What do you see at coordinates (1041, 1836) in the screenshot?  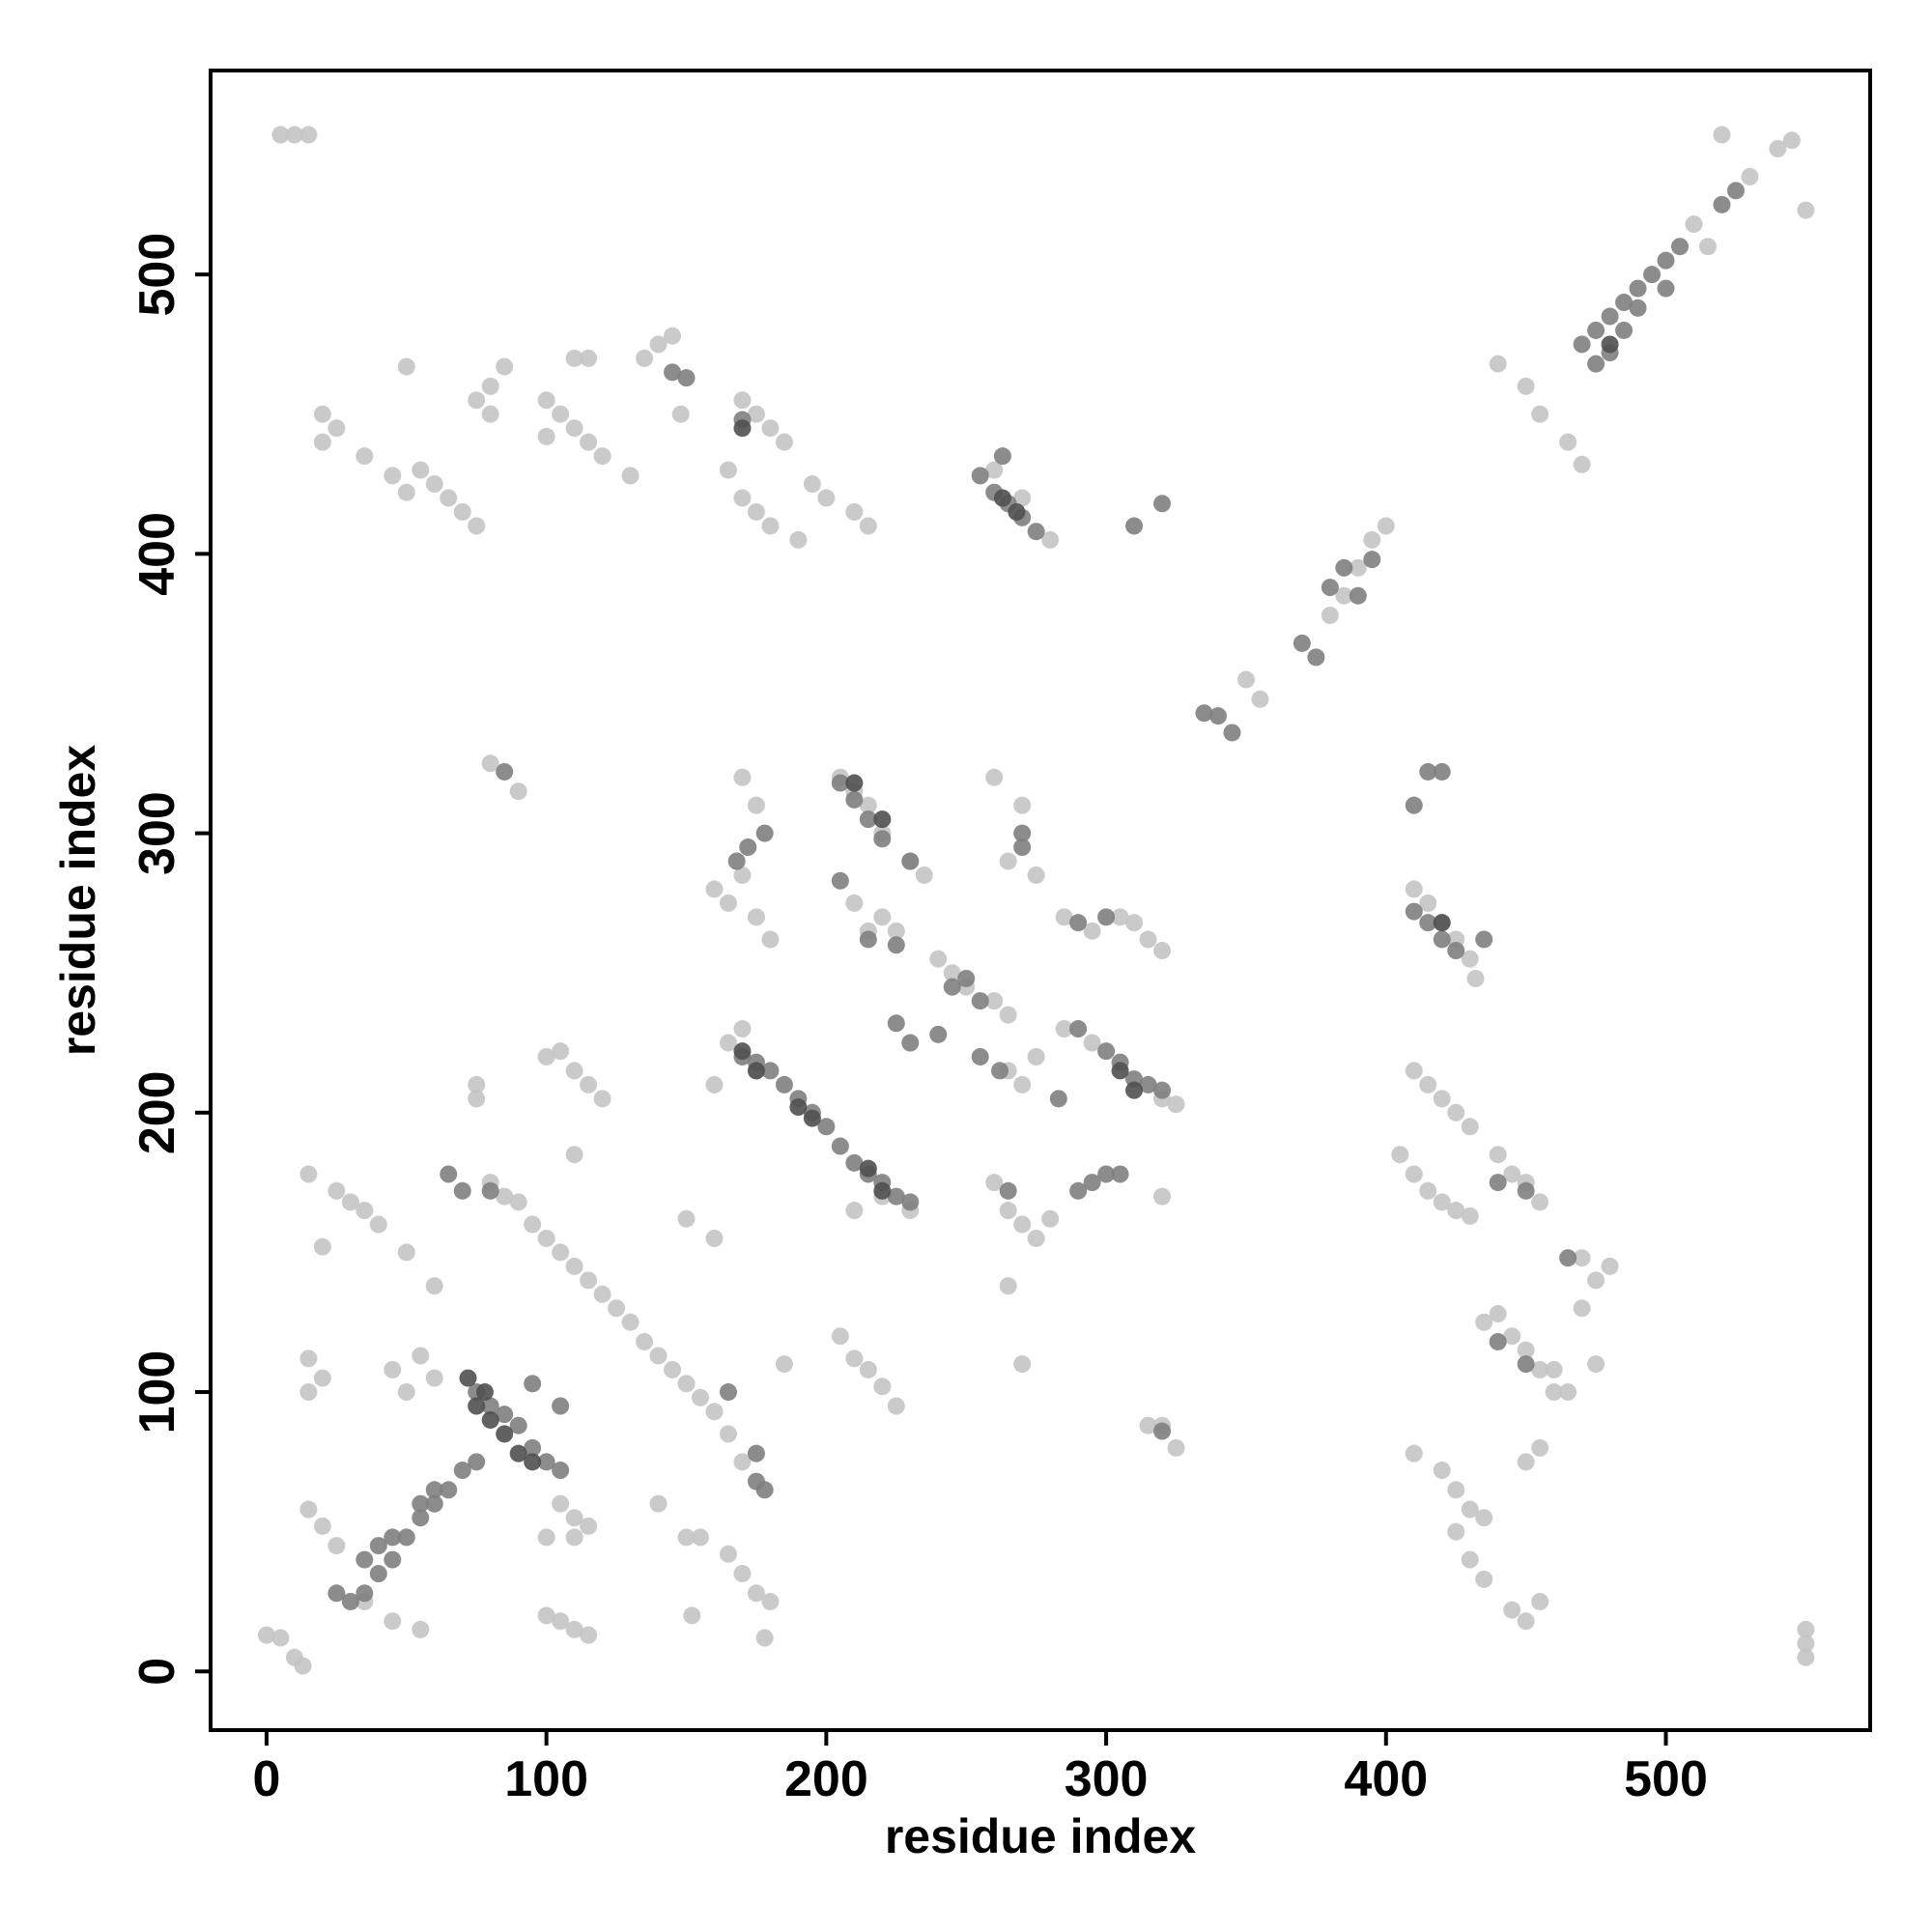 I see `x-axis-label: residue index` at bounding box center [1041, 1836].